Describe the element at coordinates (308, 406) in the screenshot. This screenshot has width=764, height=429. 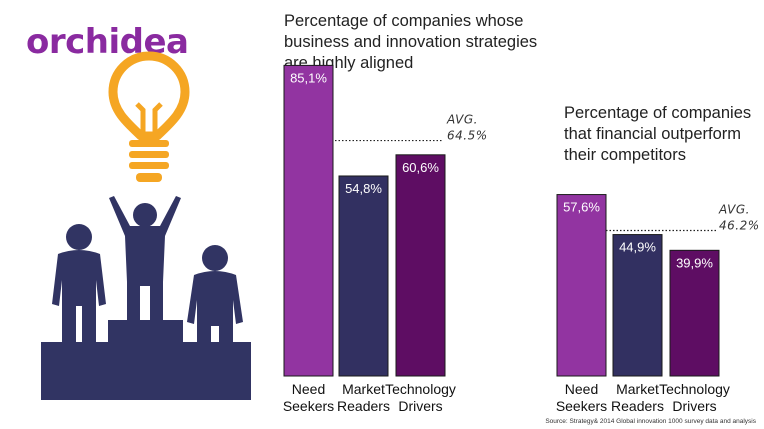
I see `chart1-category-label-need-seekers-line2: Seekers` at that location.